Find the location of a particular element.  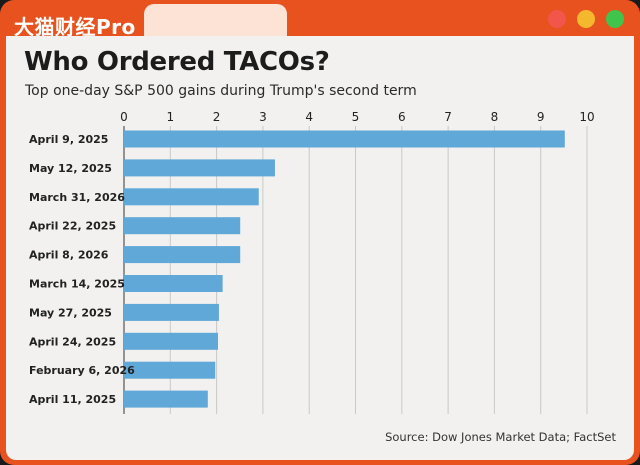

x-tick-label: 0 is located at coordinates (124, 117).